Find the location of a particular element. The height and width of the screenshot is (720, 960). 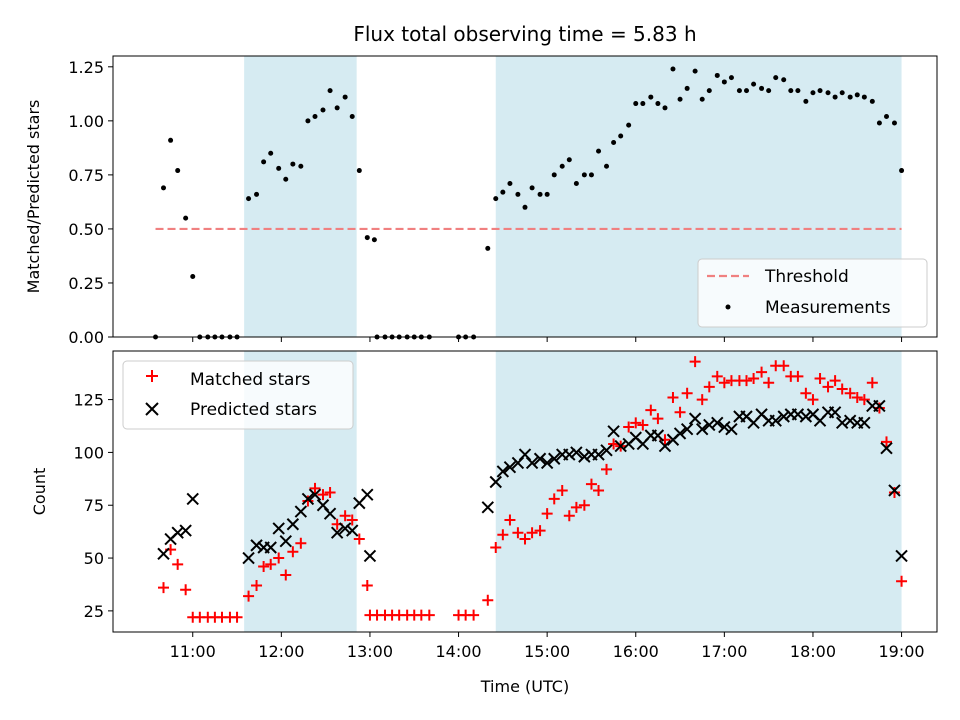

y-tick-label: 0.50 is located at coordinates (86, 229).